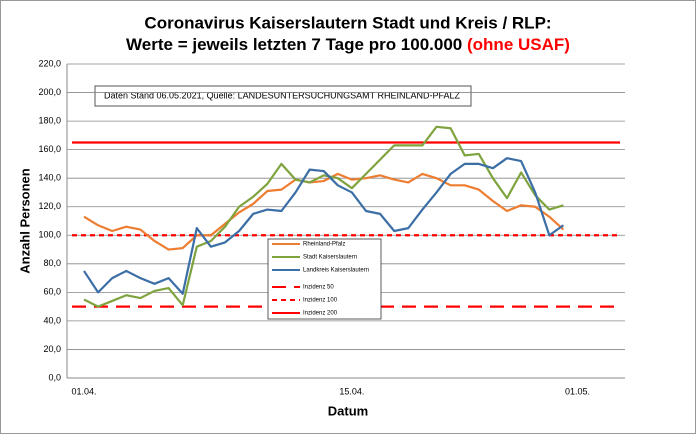  What do you see at coordinates (49, 149) in the screenshot?
I see `y-tick-label: 160,0` at bounding box center [49, 149].